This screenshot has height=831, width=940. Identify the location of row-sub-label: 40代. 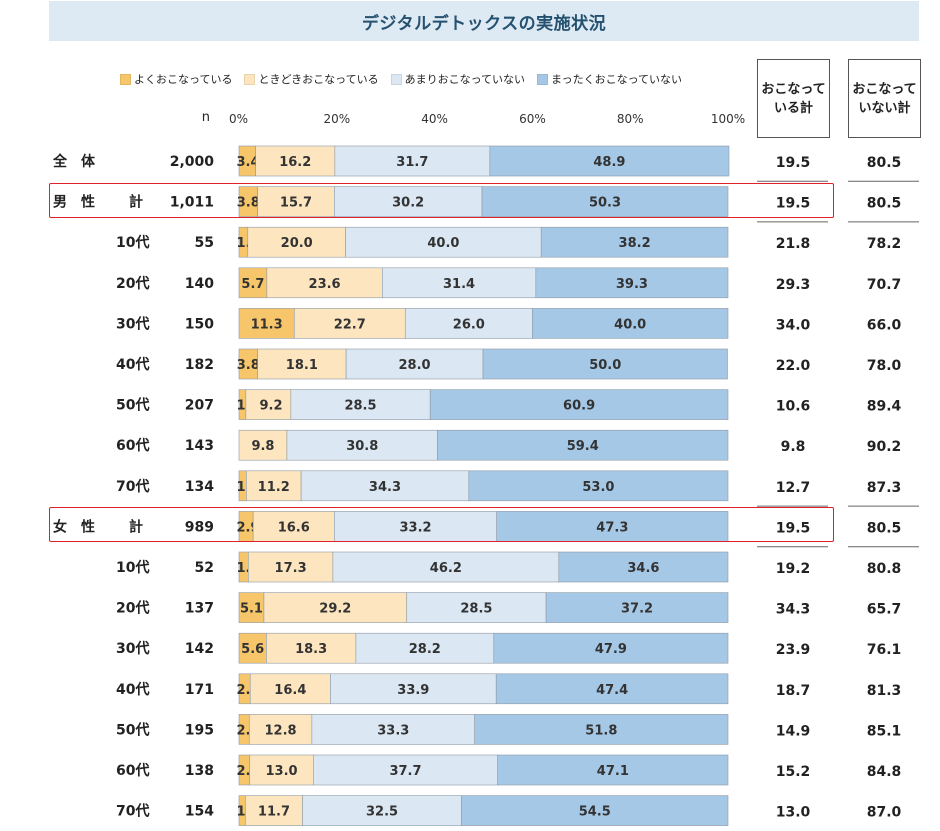
(132, 364).